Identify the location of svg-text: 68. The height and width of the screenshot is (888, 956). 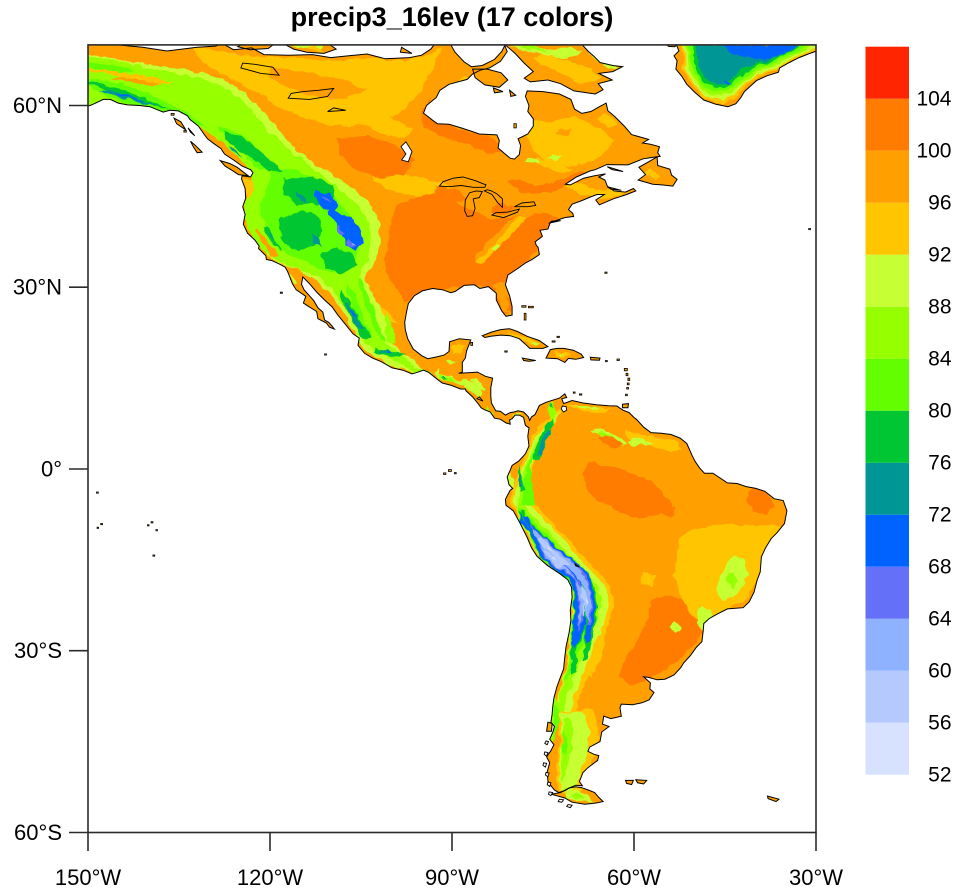
(939, 567).